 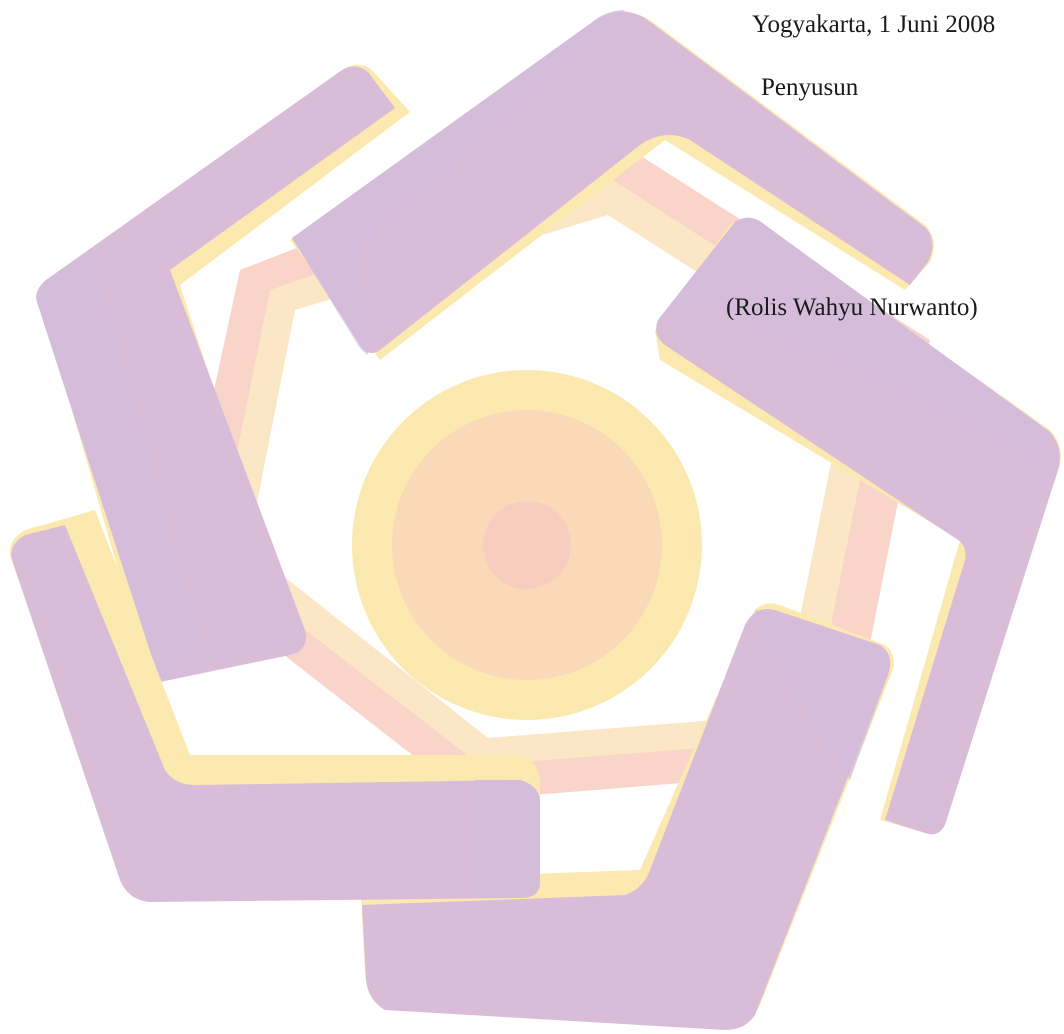 I want to click on signature-place-date: Yogyakarta, 1 Juni 2008, so click(x=874, y=24).